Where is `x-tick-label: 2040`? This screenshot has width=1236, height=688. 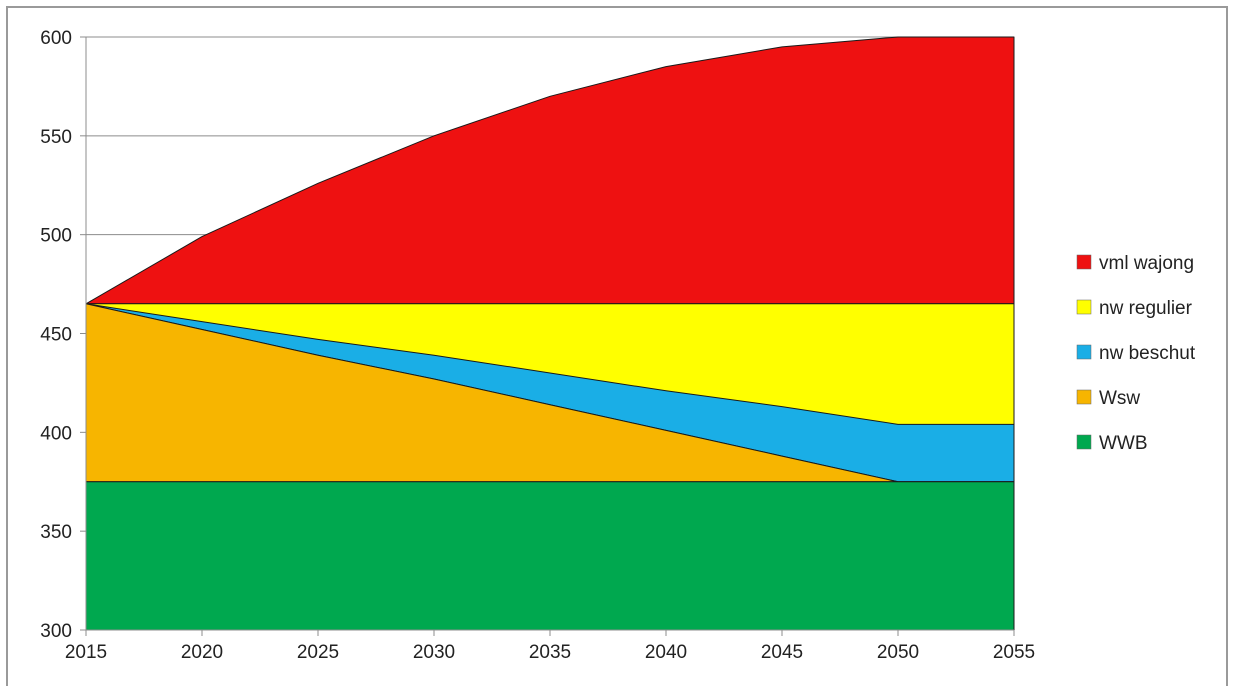 x-tick-label: 2040 is located at coordinates (666, 652).